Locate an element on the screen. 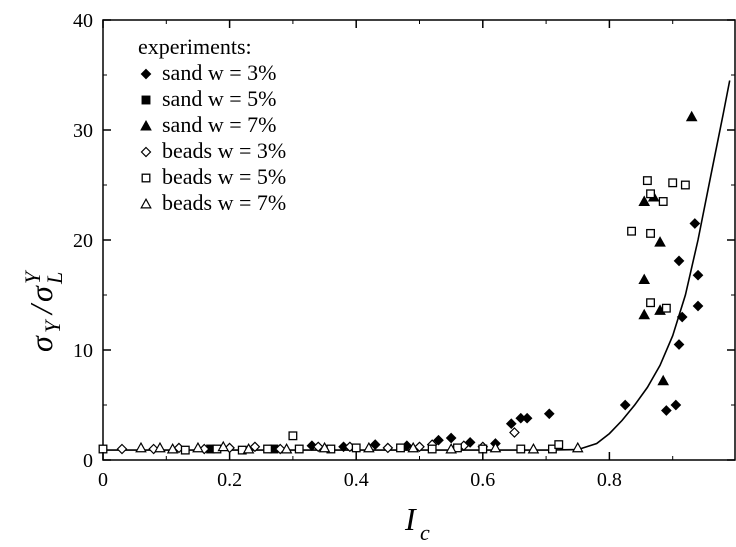  legend-label: beads w = 5% is located at coordinates (224, 176).